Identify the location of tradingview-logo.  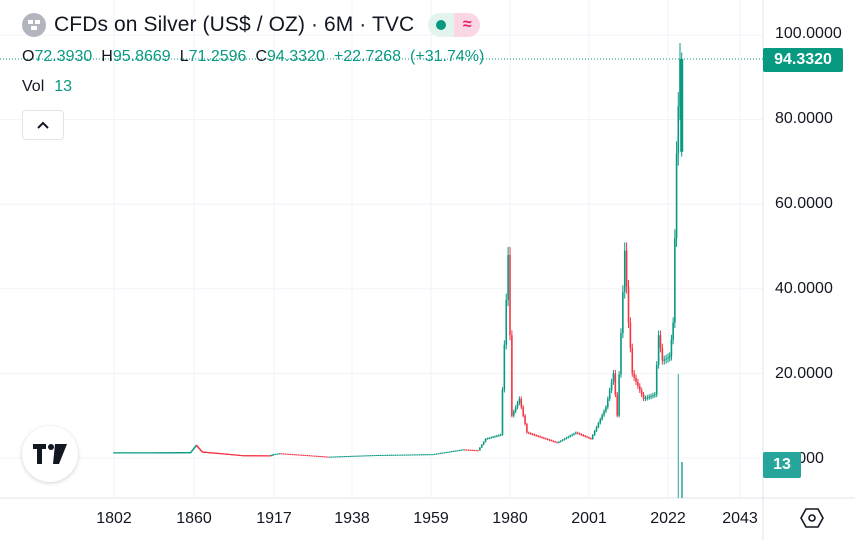
(50, 454).